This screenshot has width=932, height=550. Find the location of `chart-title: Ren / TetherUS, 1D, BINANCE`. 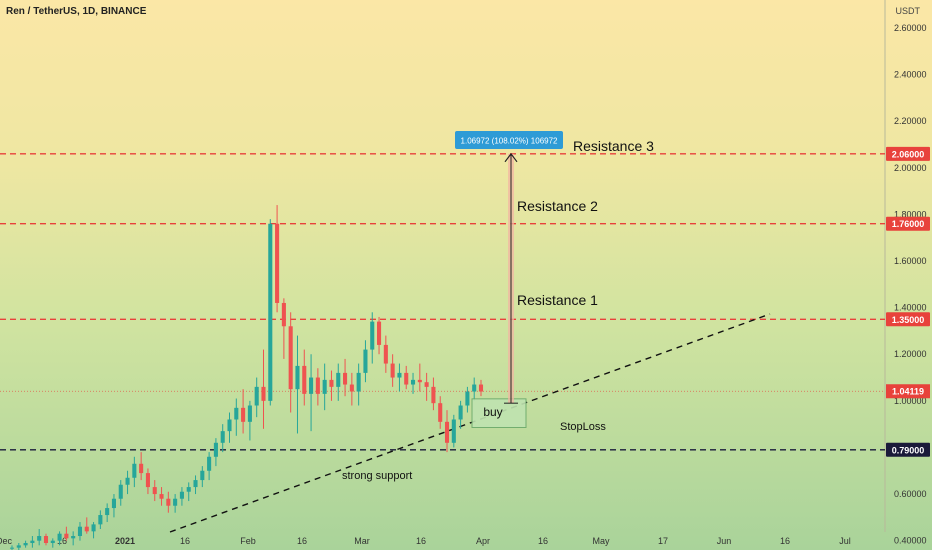

chart-title: Ren / TetherUS, 1D, BINANCE is located at coordinates (76, 11).